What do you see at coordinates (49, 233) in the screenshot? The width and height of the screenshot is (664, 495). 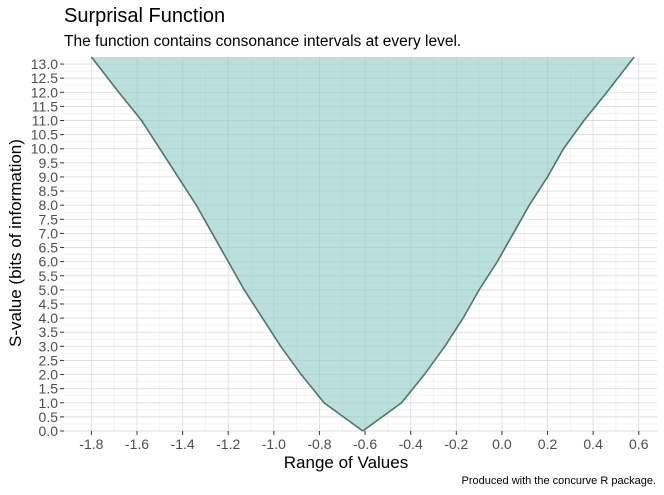 I see `y-tick-label: 7.0` at bounding box center [49, 233].